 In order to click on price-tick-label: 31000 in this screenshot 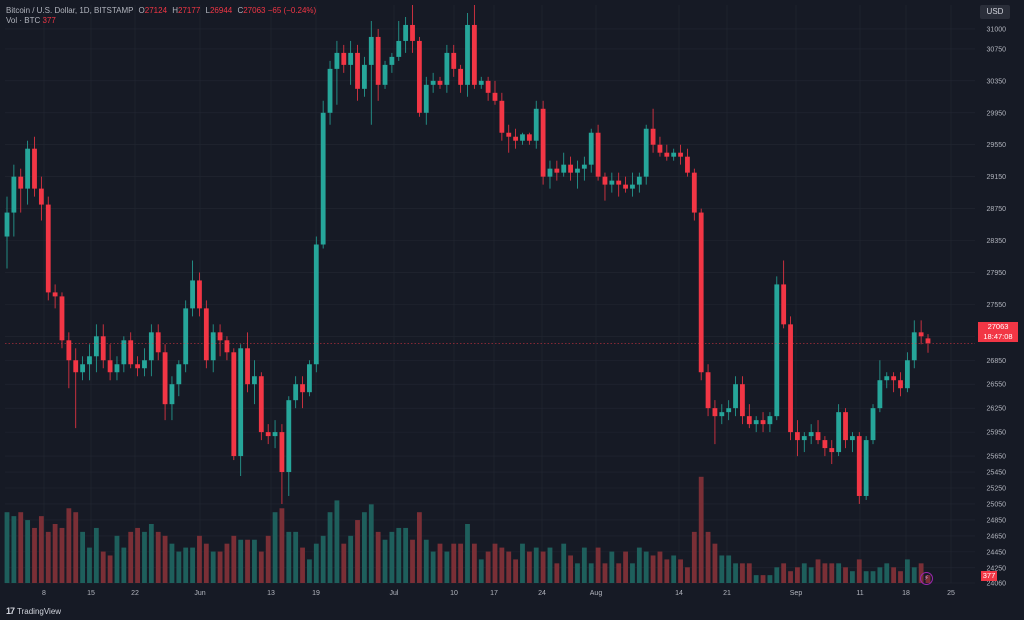, I will do `click(997, 29)`.